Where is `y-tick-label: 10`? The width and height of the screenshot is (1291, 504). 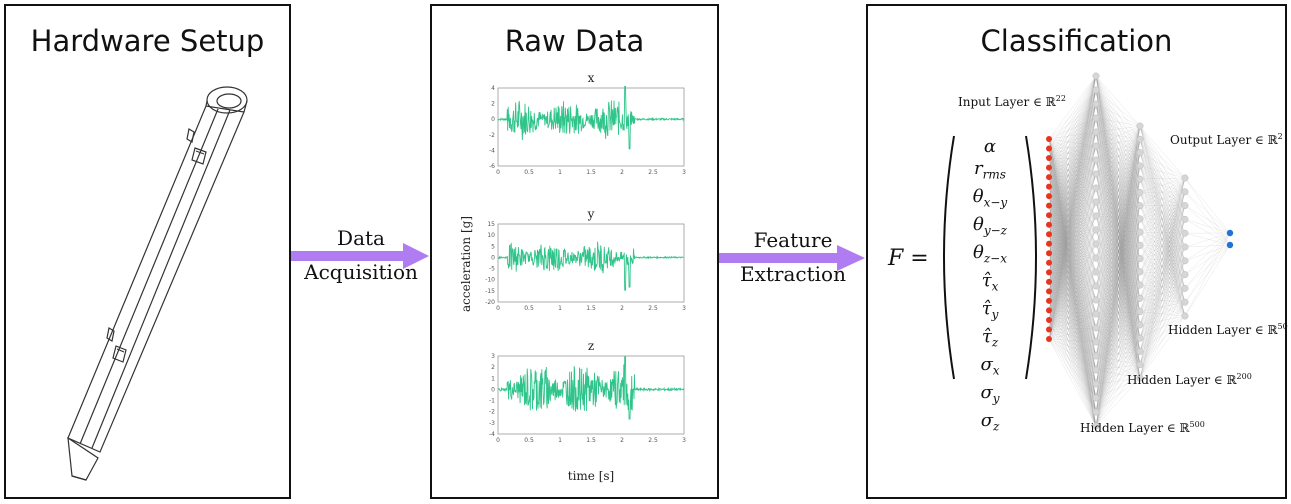
y-tick-label: 10 is located at coordinates (491, 235).